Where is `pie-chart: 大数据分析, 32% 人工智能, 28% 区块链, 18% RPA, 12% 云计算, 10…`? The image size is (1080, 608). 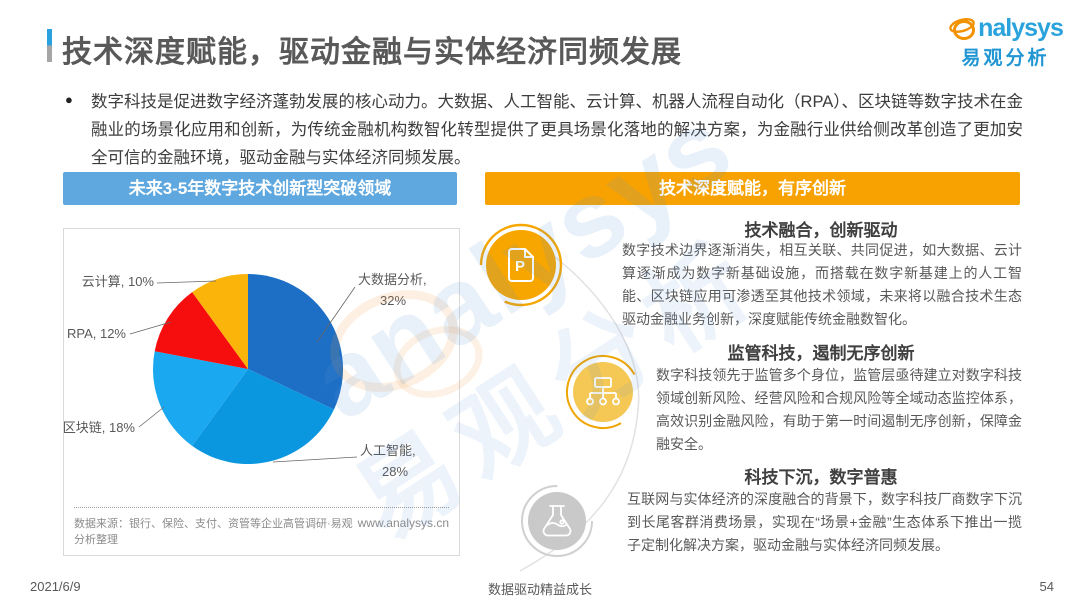
pie-chart: 大数据分析, 32% 人工智能, 28% 区块链, 18% RPA, 12% 云计算, 10… is located at coordinates (245, 375).